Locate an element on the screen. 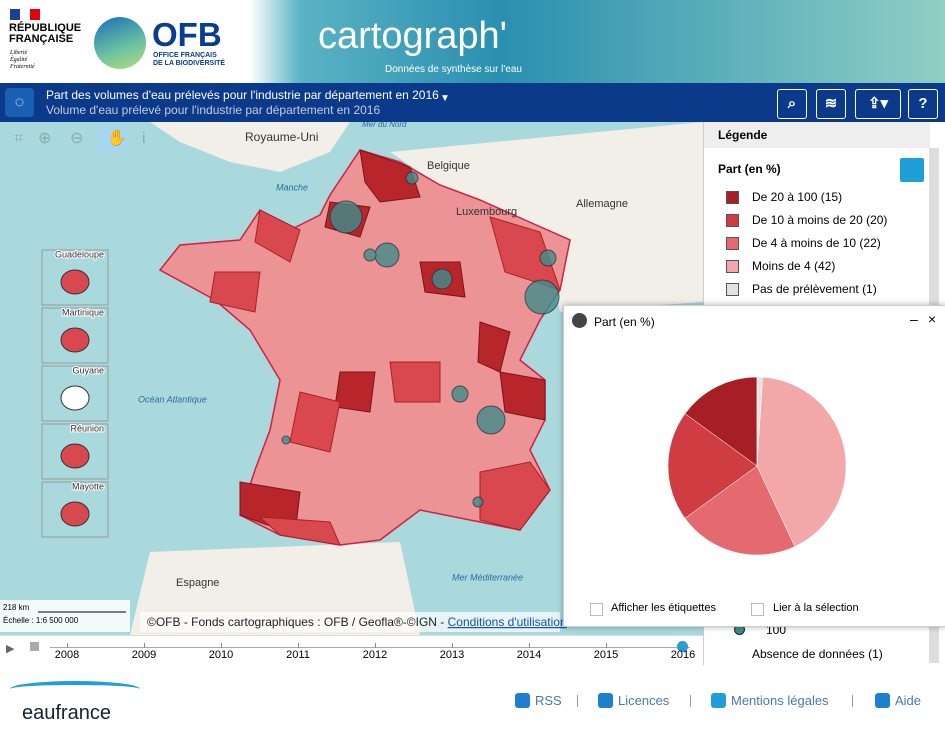 This screenshot has width=945, height=735. menu-button: ◌ is located at coordinates (19, 102).